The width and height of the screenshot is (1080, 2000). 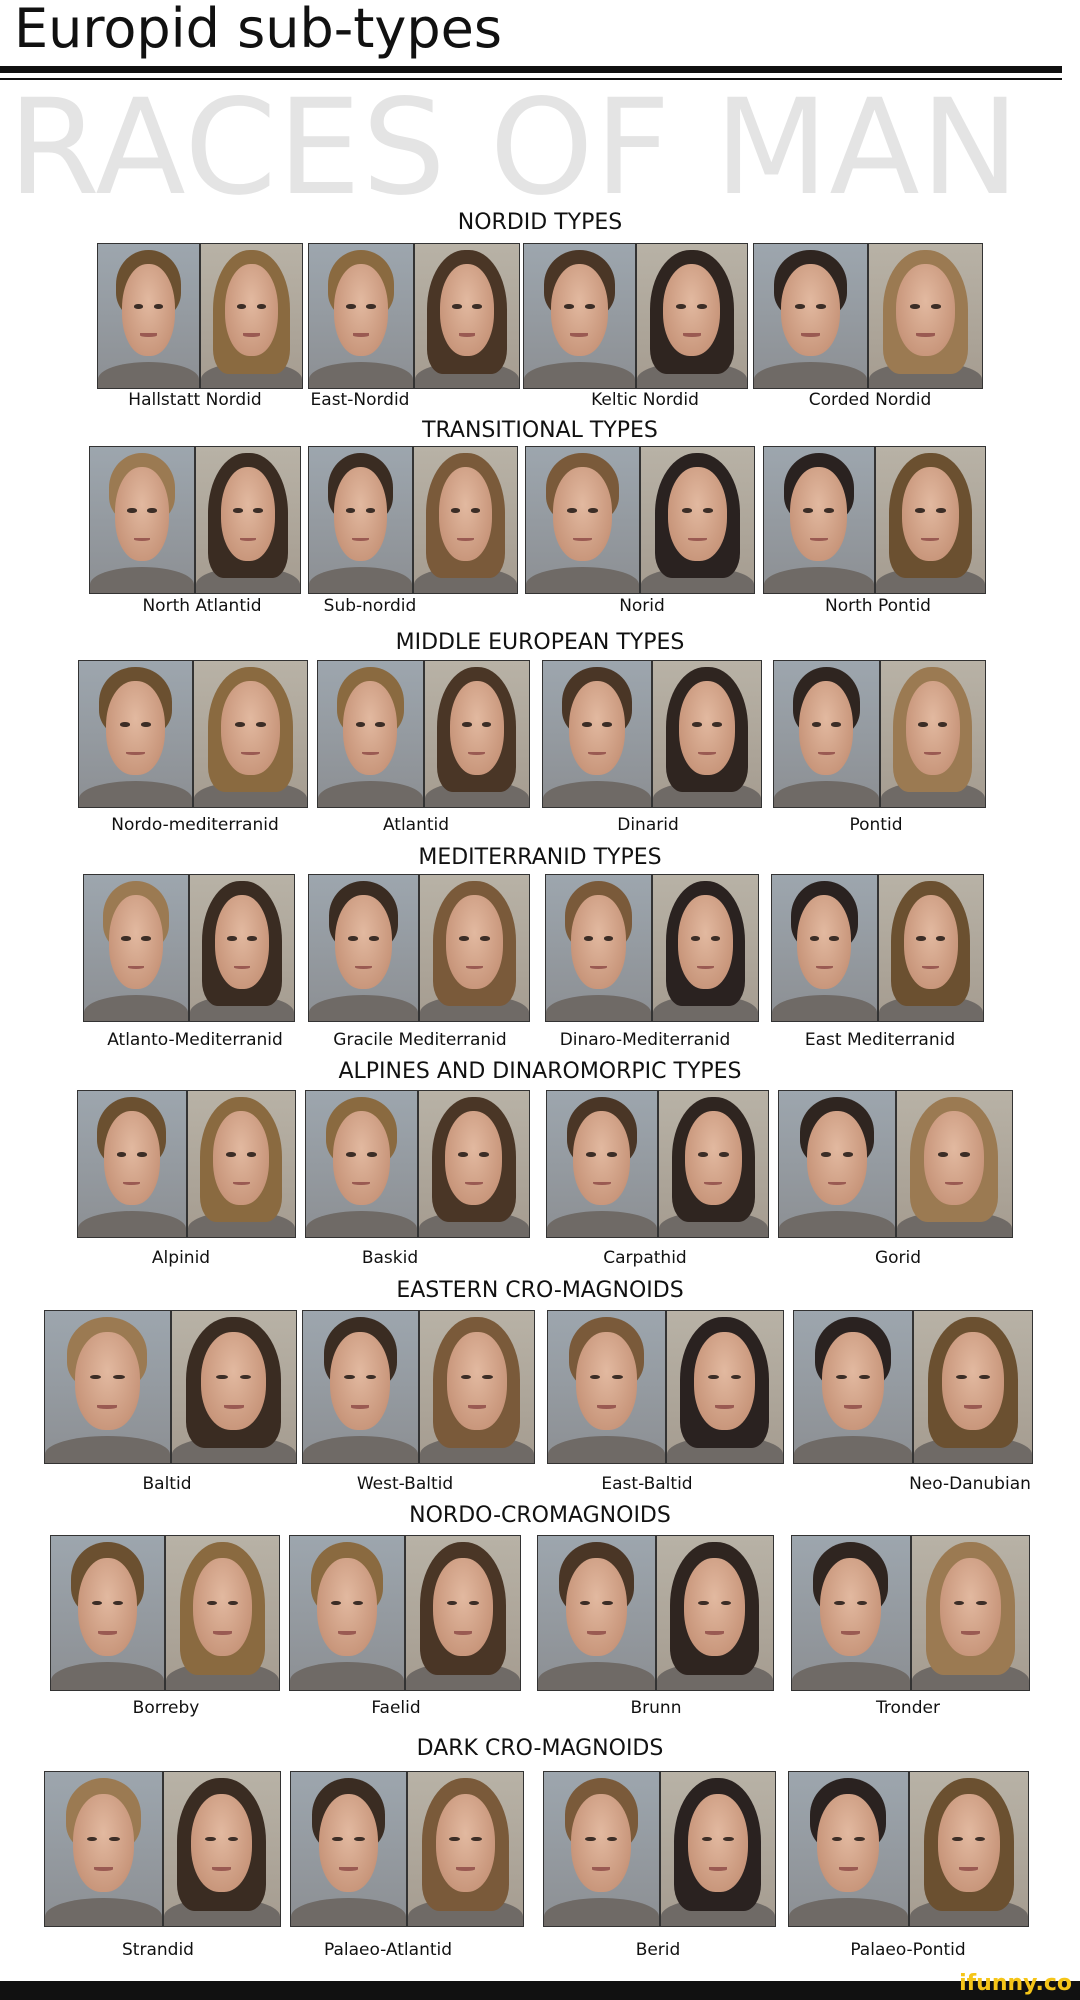 What do you see at coordinates (645, 1040) in the screenshot?
I see `type-caption: Dinaro-Mediterranid` at bounding box center [645, 1040].